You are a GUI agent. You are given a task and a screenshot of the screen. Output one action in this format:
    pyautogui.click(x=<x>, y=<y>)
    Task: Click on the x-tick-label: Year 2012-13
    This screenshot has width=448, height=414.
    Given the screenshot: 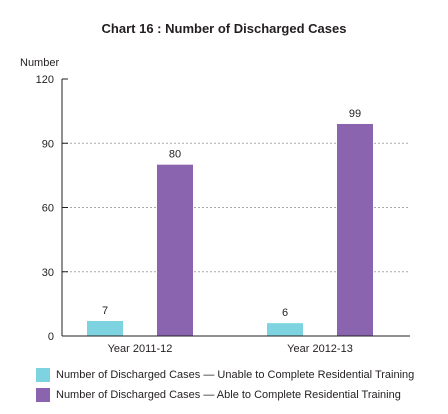 What is the action you would take?
    pyautogui.click(x=320, y=349)
    